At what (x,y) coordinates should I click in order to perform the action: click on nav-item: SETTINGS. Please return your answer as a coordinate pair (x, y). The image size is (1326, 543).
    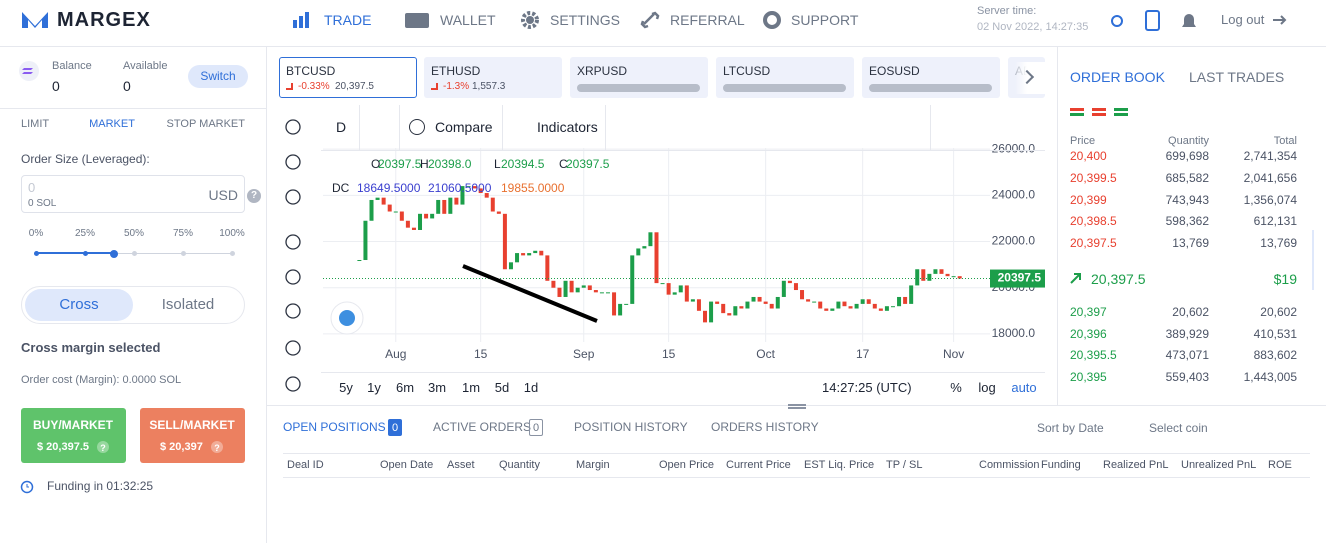
    Looking at the image, I should click on (585, 20).